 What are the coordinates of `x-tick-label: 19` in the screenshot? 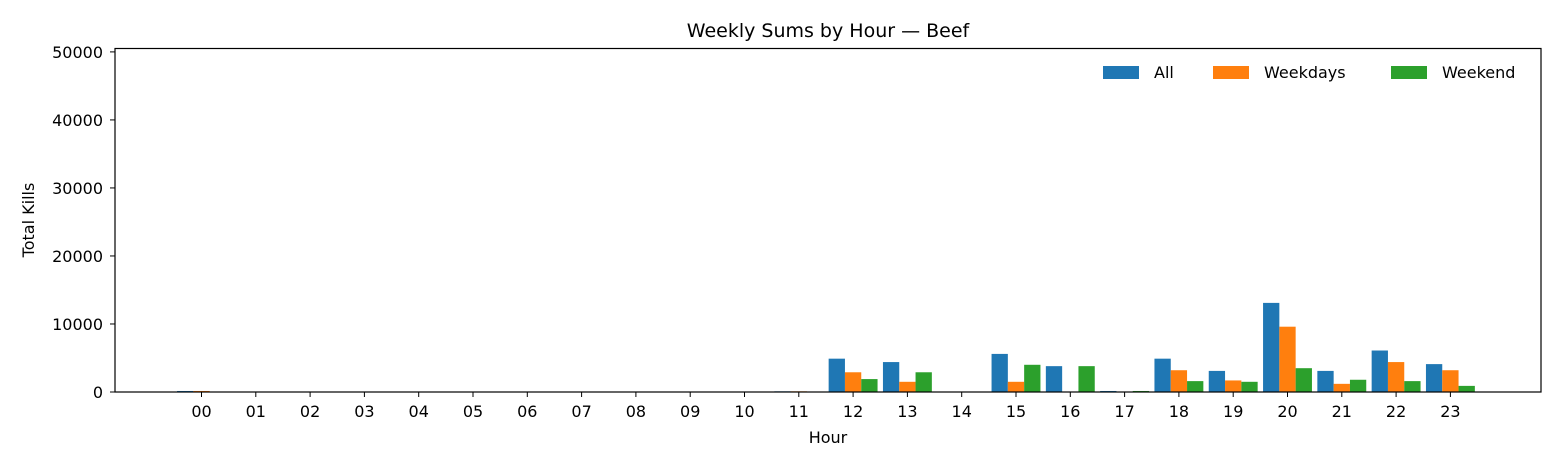 It's located at (1233, 411).